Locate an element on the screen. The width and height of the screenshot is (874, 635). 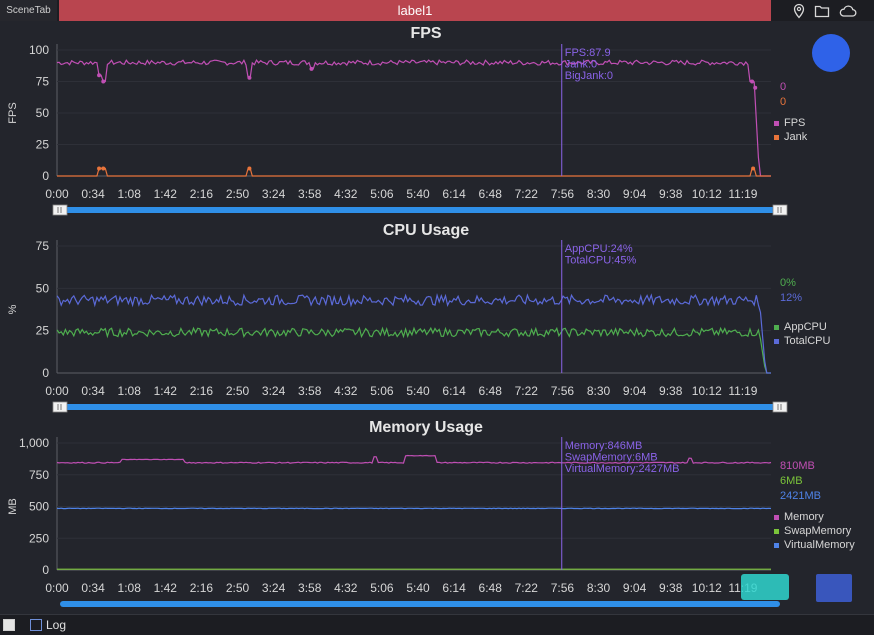
record-button is located at coordinates (831, 53).